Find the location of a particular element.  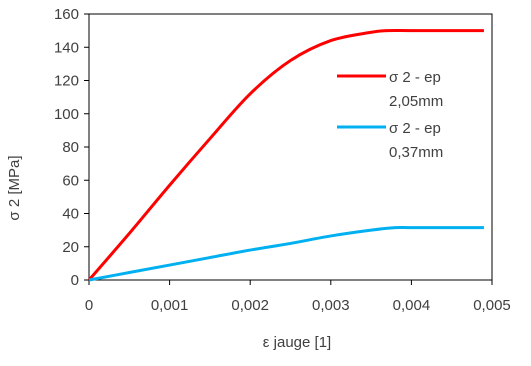

legend-label-1: 2,05mm is located at coordinates (416, 101).